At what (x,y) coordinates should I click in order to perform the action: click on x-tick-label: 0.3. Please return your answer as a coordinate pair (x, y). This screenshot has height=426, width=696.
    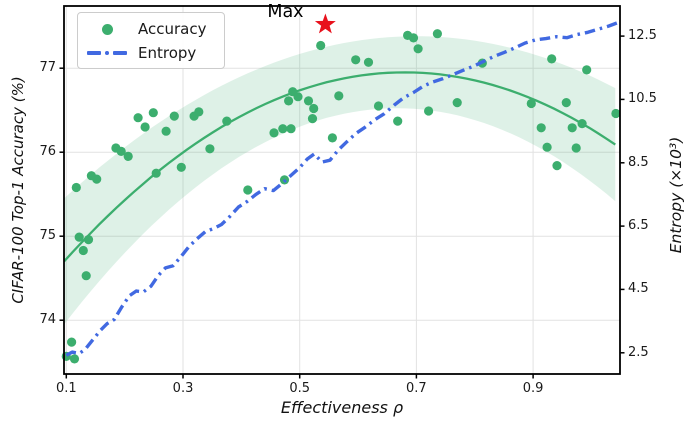
    Looking at the image, I should click on (183, 388).